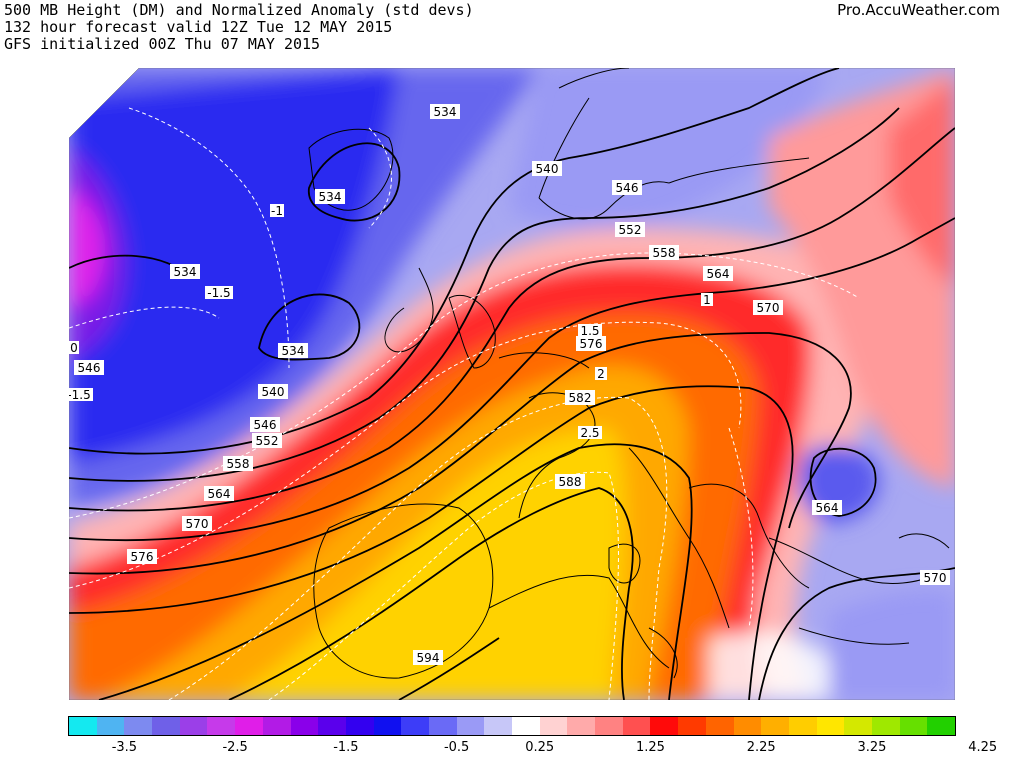 The width and height of the screenshot is (1024, 768). I want to click on anomaly-label: 0, so click(74, 348).